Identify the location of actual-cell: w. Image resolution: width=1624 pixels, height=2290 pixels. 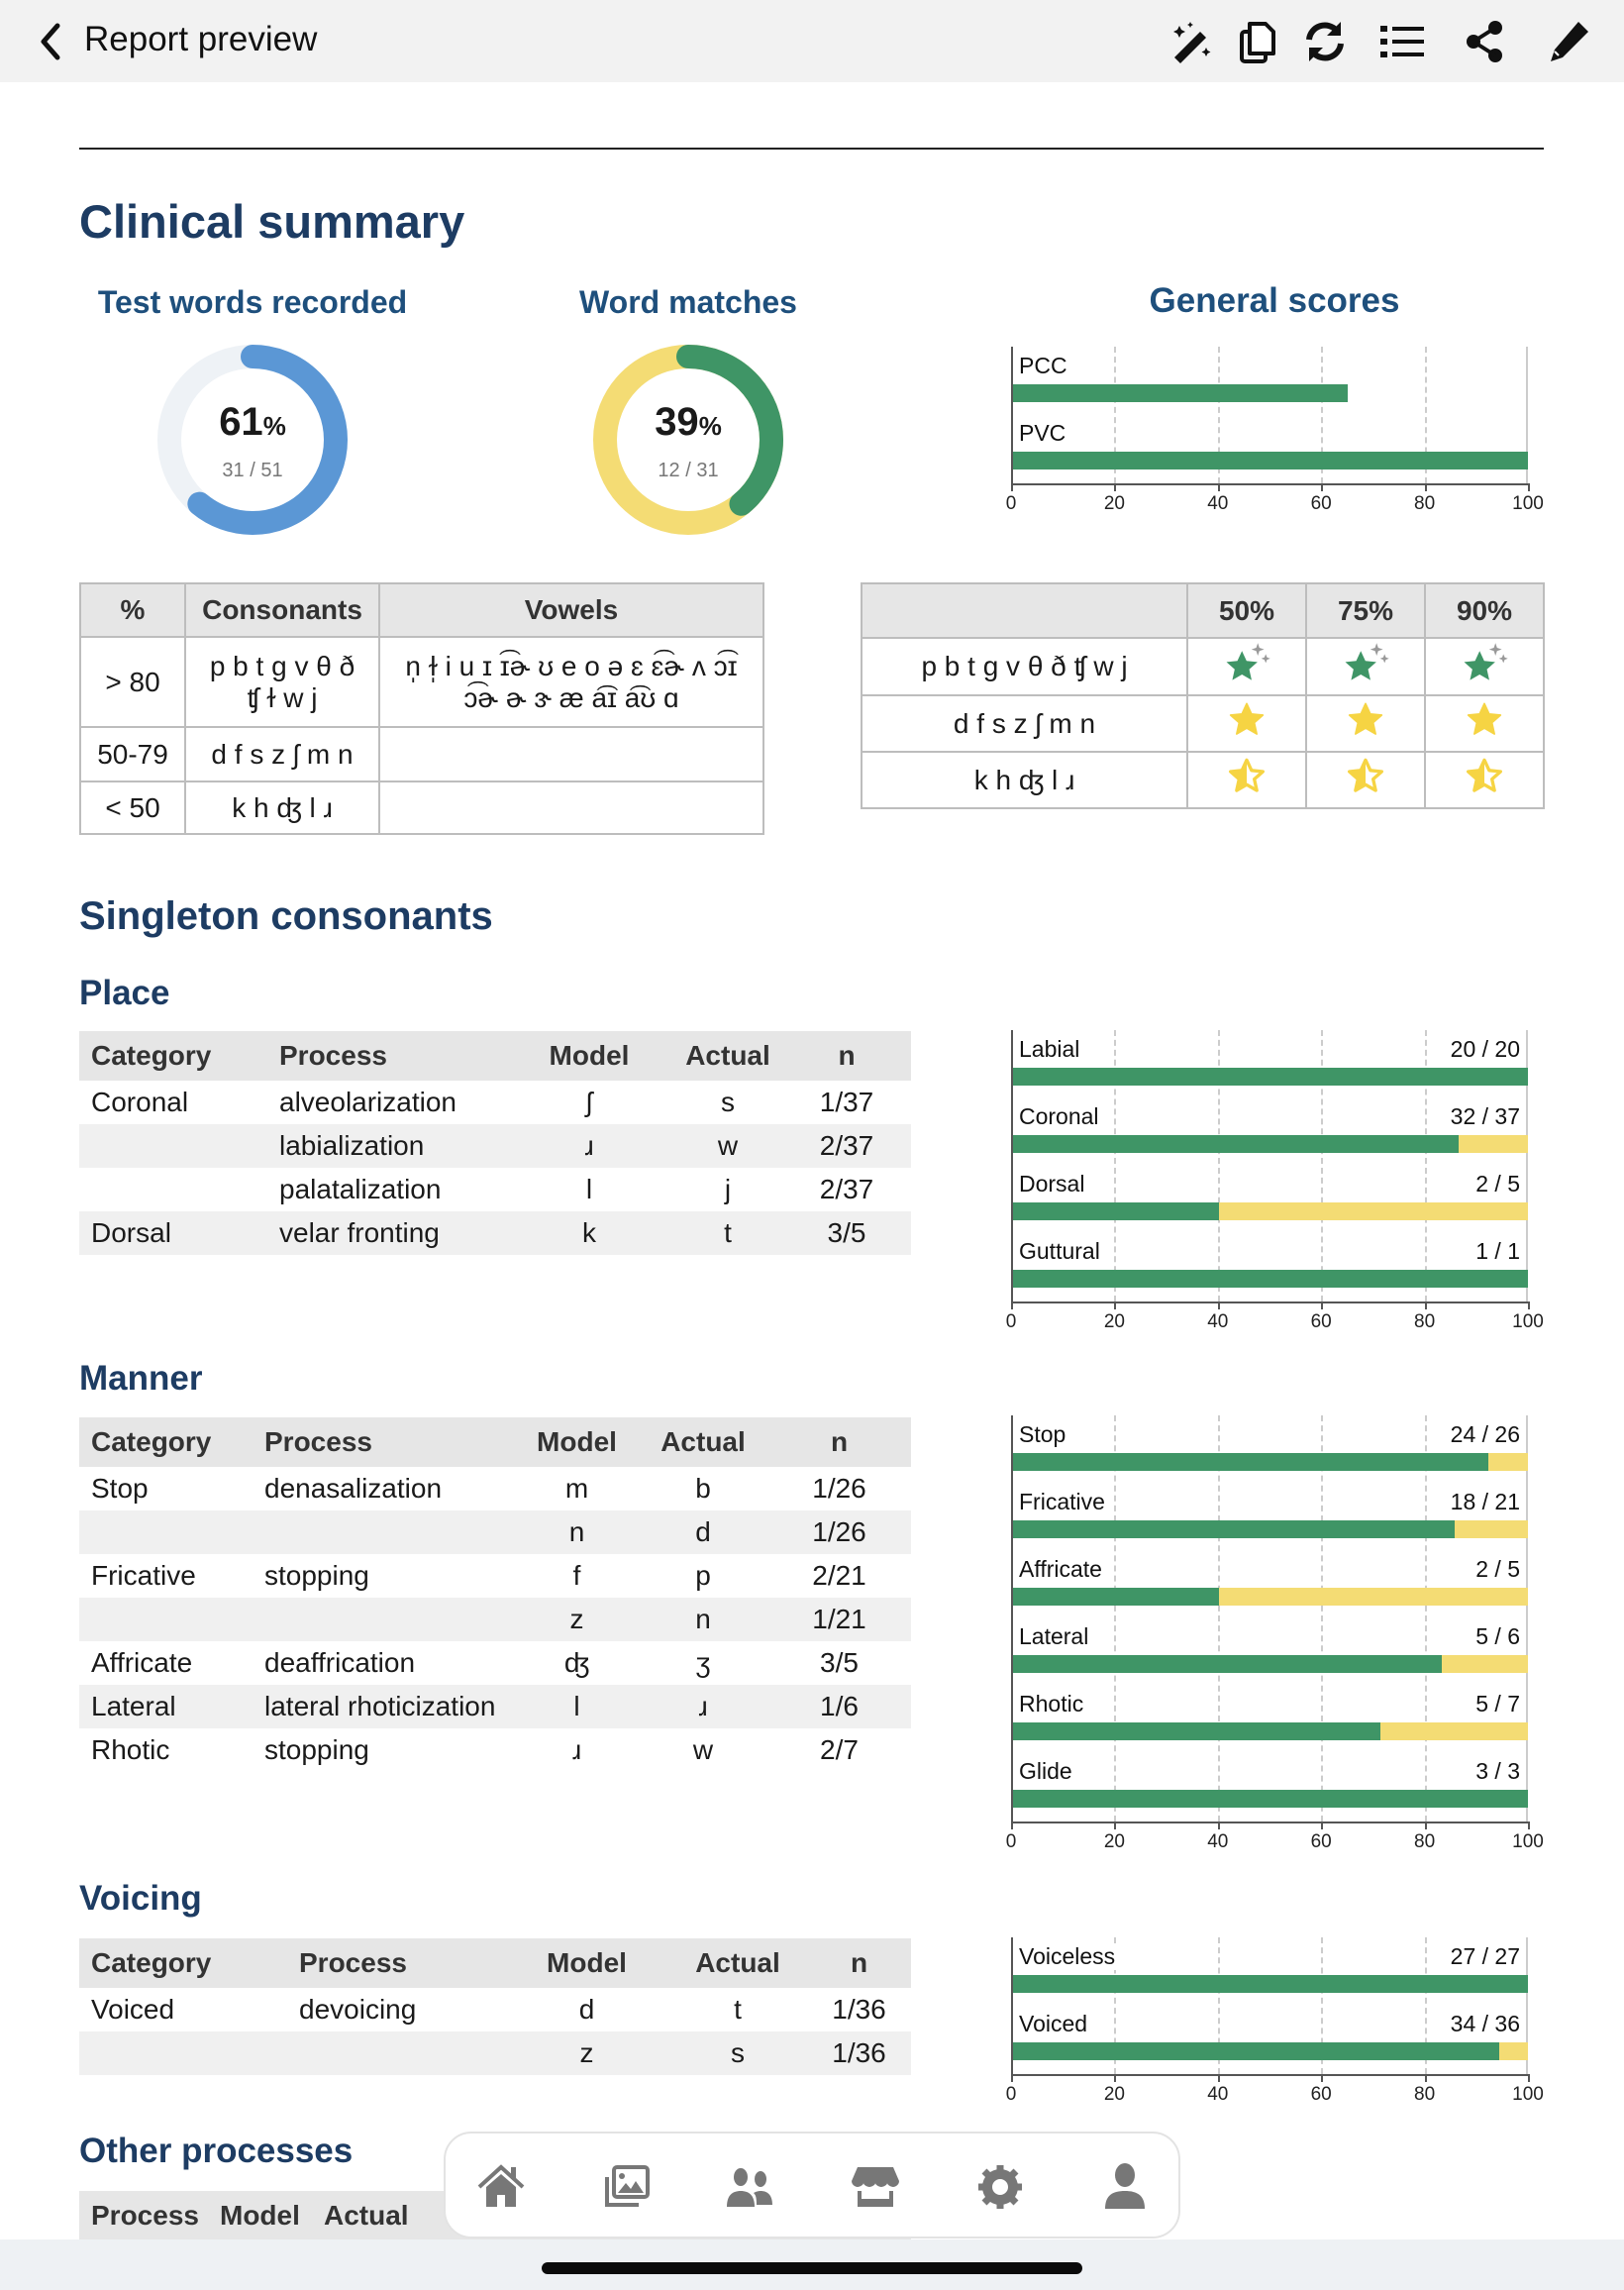
(727, 1146).